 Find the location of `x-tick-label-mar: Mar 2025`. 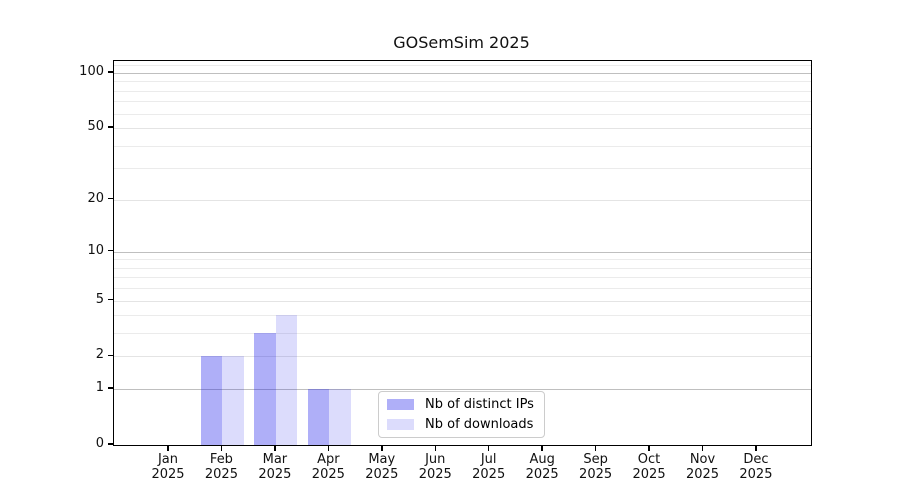

x-tick-label-mar: Mar 2025 is located at coordinates (275, 467).